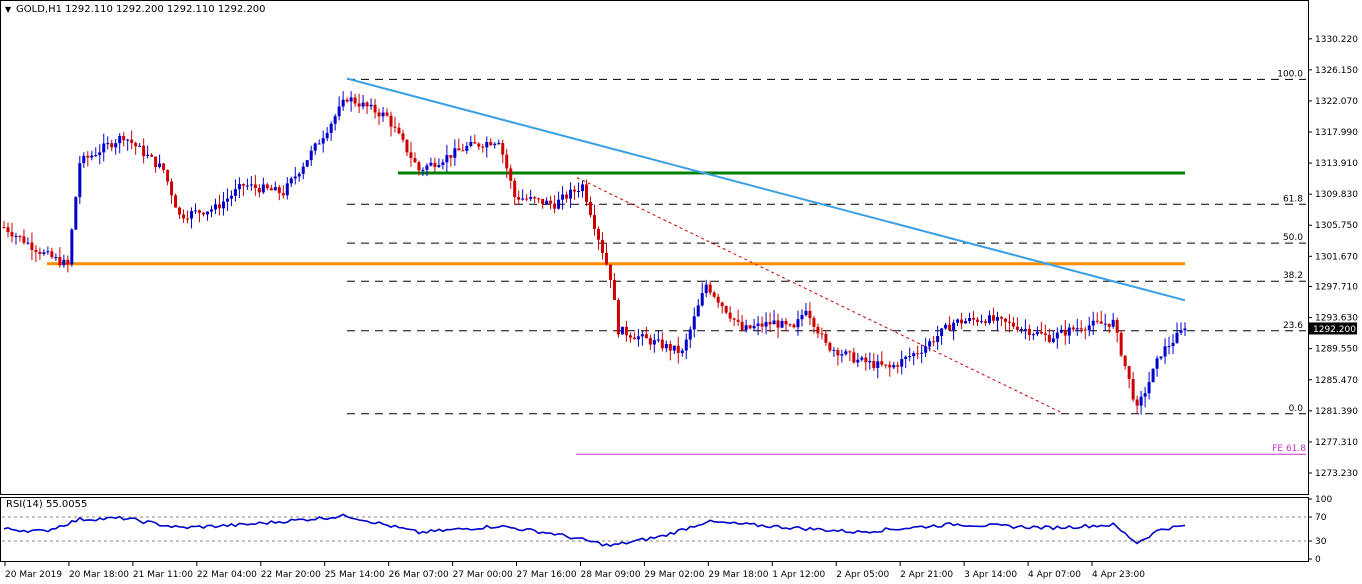  Describe the element at coordinates (862, 575) in the screenshot. I see `x-axis-label: 2 Apr 05:00` at that location.